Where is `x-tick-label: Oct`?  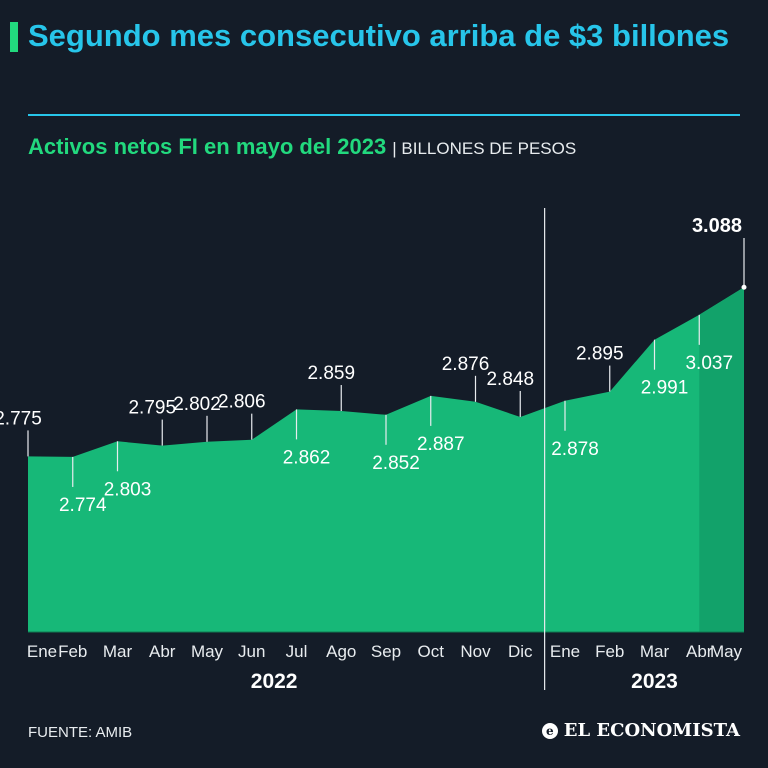
x-tick-label: Oct is located at coordinates (431, 651).